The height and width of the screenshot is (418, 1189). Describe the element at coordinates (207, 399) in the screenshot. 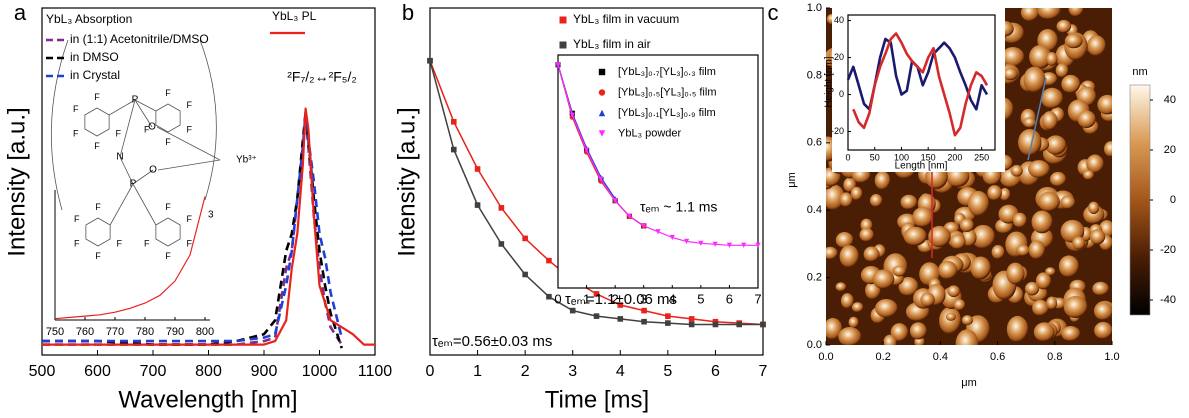

I see `label: Wavelength [nm]` at that location.